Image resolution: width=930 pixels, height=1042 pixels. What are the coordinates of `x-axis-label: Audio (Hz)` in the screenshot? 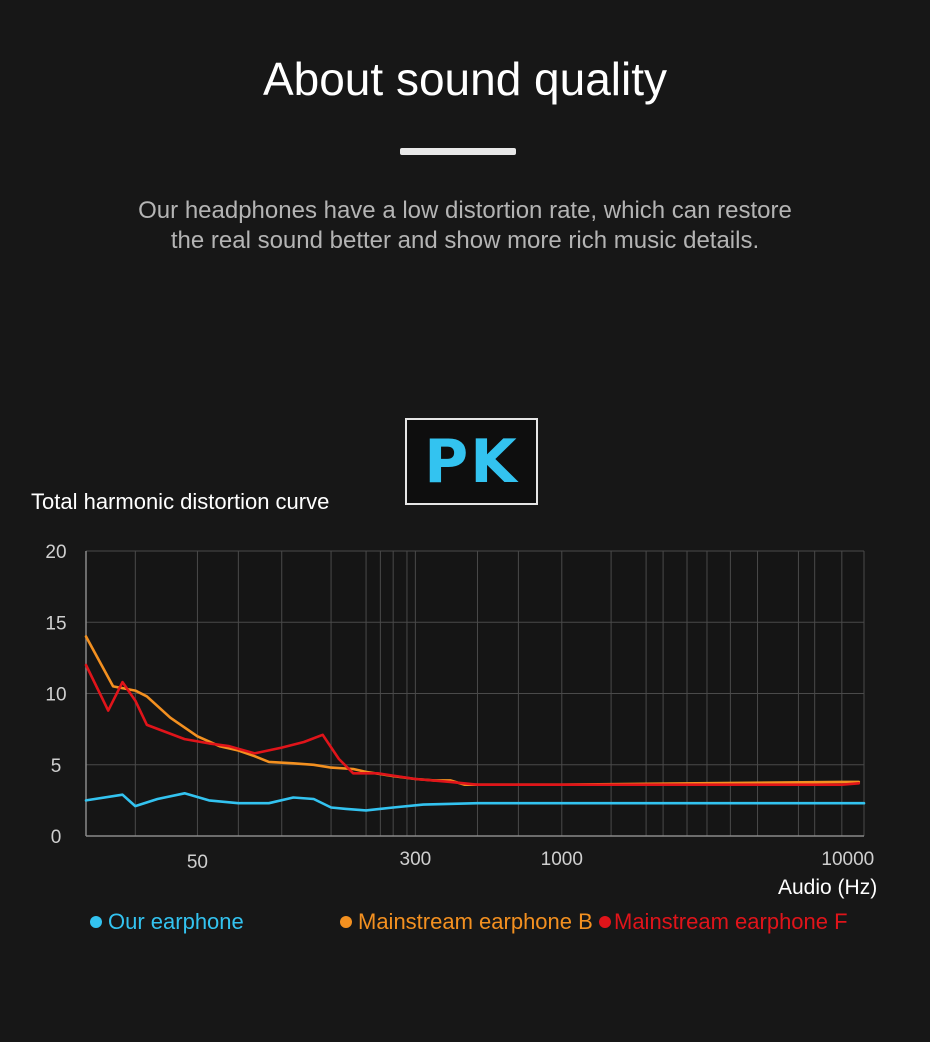 It's located at (828, 887).